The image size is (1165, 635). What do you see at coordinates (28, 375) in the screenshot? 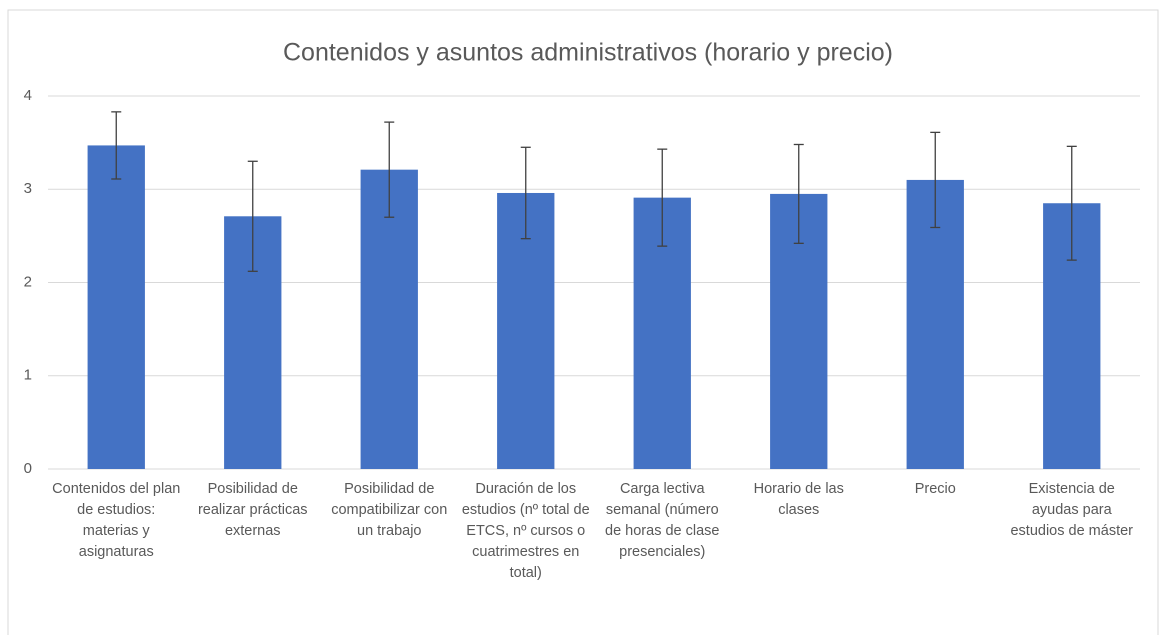
I see `y-tick-label: 1` at bounding box center [28, 375].